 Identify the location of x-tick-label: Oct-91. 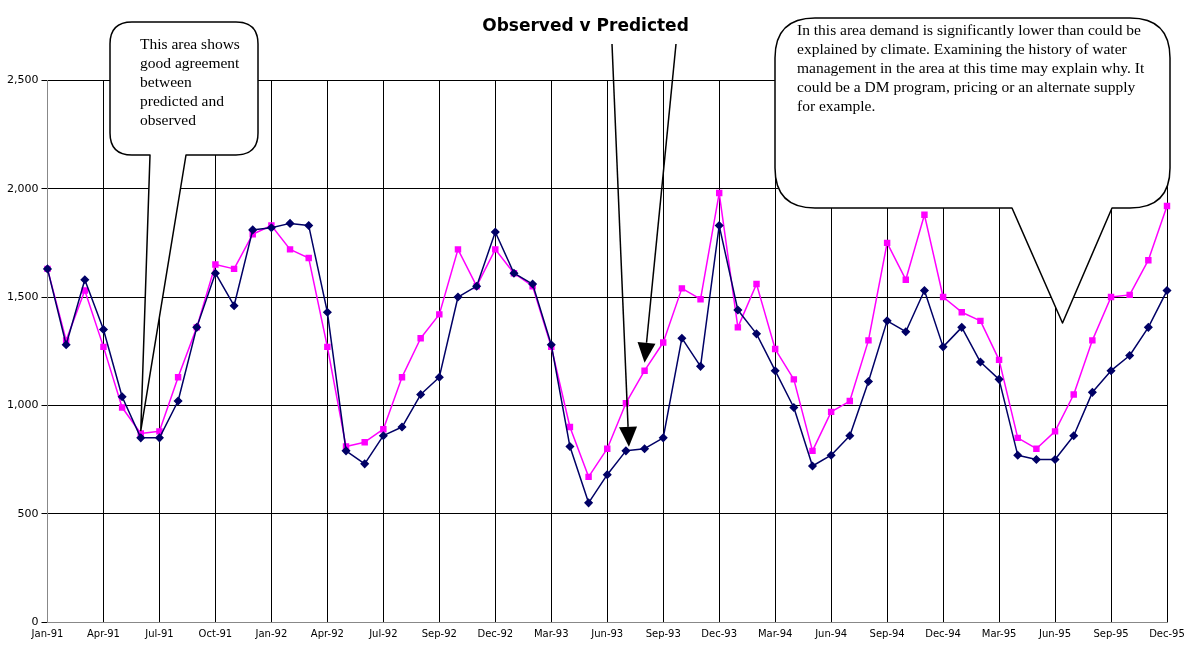
(215, 633).